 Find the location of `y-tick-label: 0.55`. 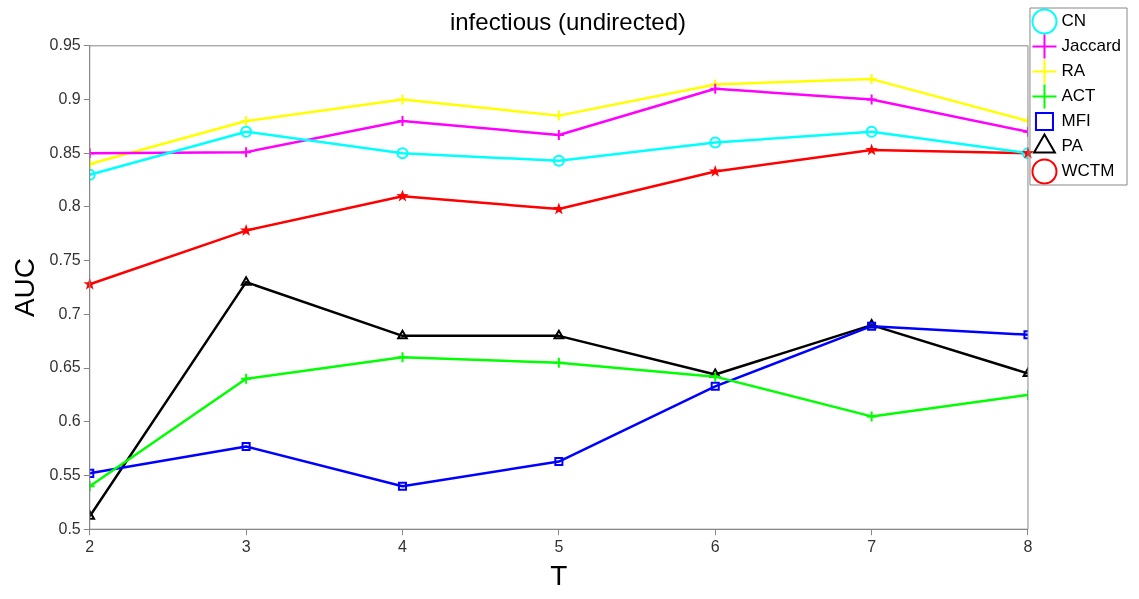

y-tick-label: 0.55 is located at coordinates (65, 474).